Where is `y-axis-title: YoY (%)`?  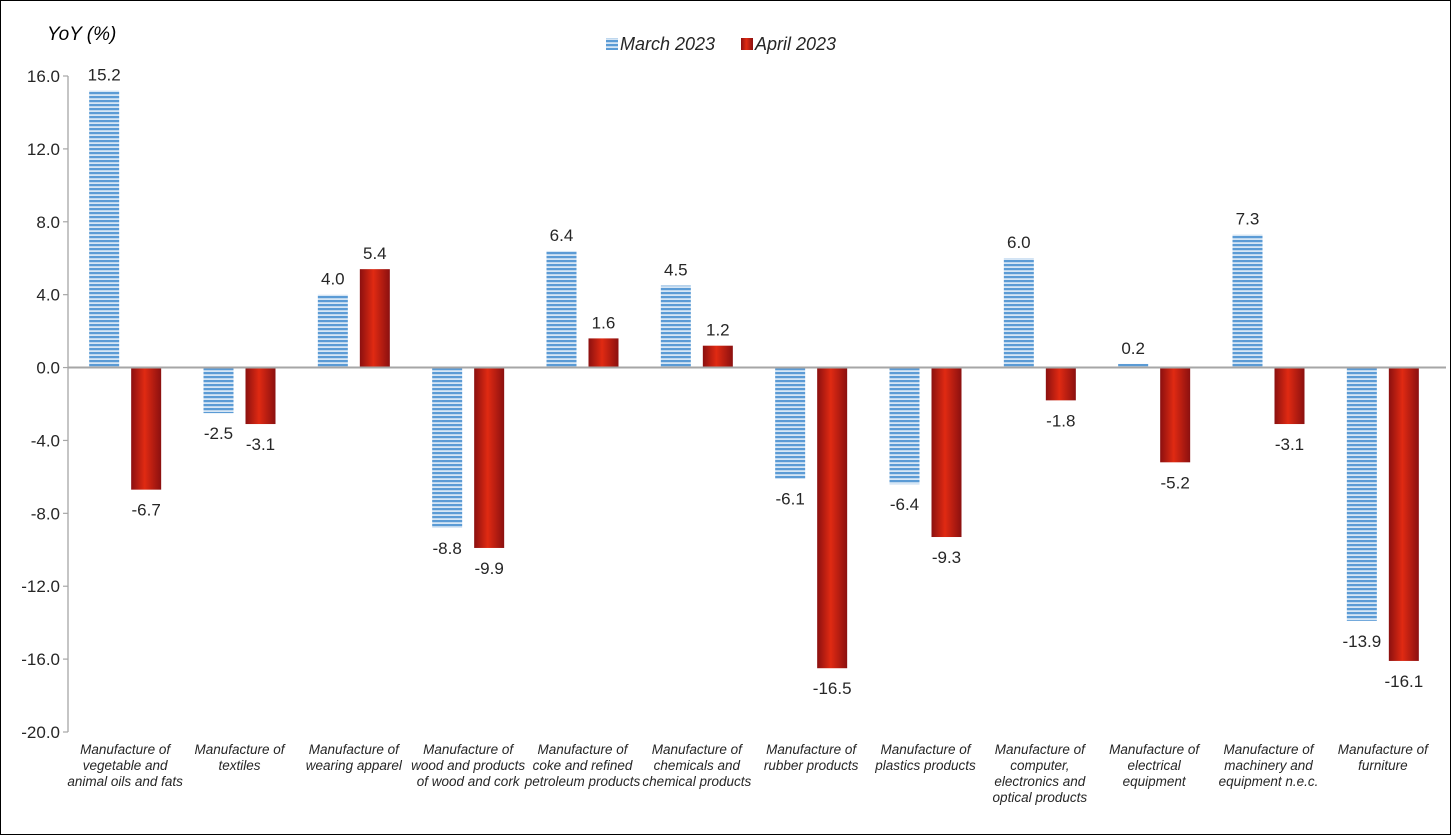
y-axis-title: YoY (%) is located at coordinates (81, 34).